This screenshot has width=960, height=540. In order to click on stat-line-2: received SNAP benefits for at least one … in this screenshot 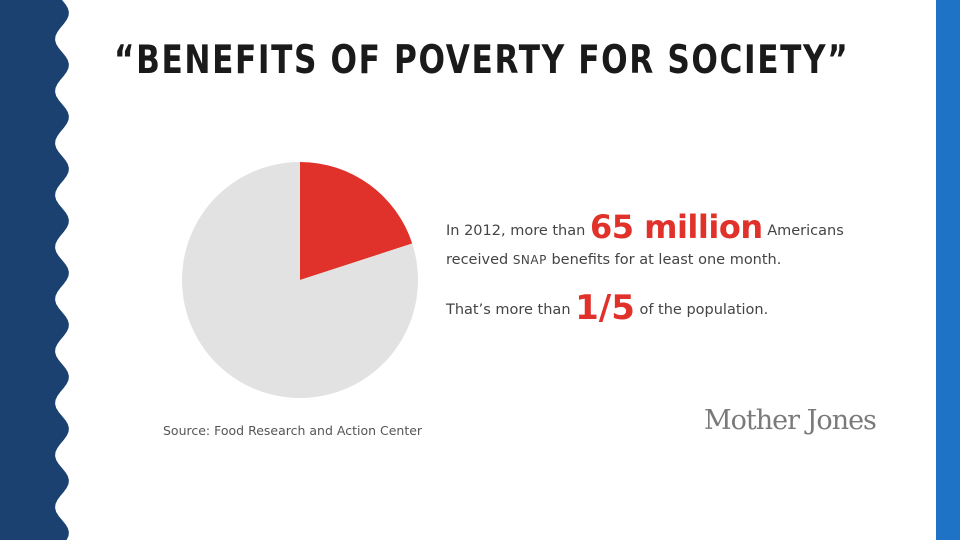, I will do `click(613, 260)`.